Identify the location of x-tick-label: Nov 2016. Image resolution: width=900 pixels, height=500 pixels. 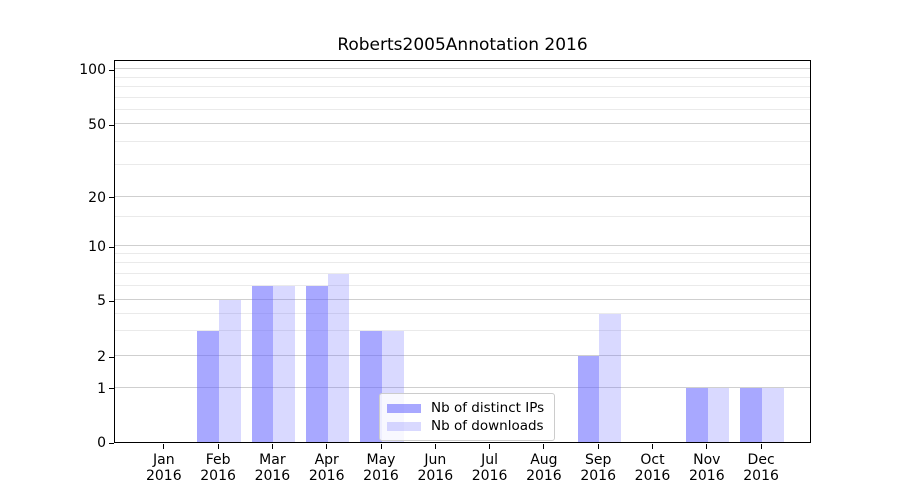
(706, 468).